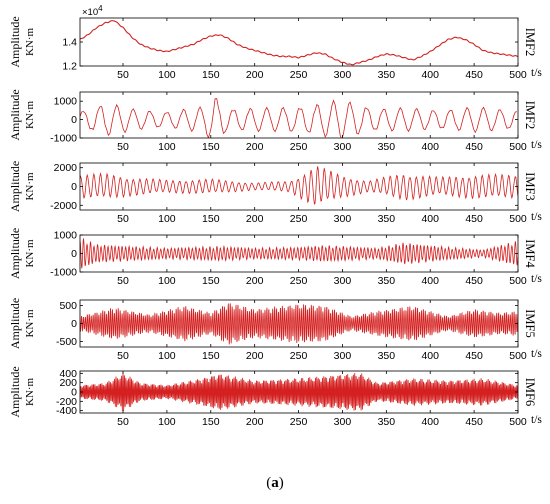 This screenshot has height=504, width=550. Describe the element at coordinates (530, 186) in the screenshot. I see `imf-component-label: IMF3` at that location.